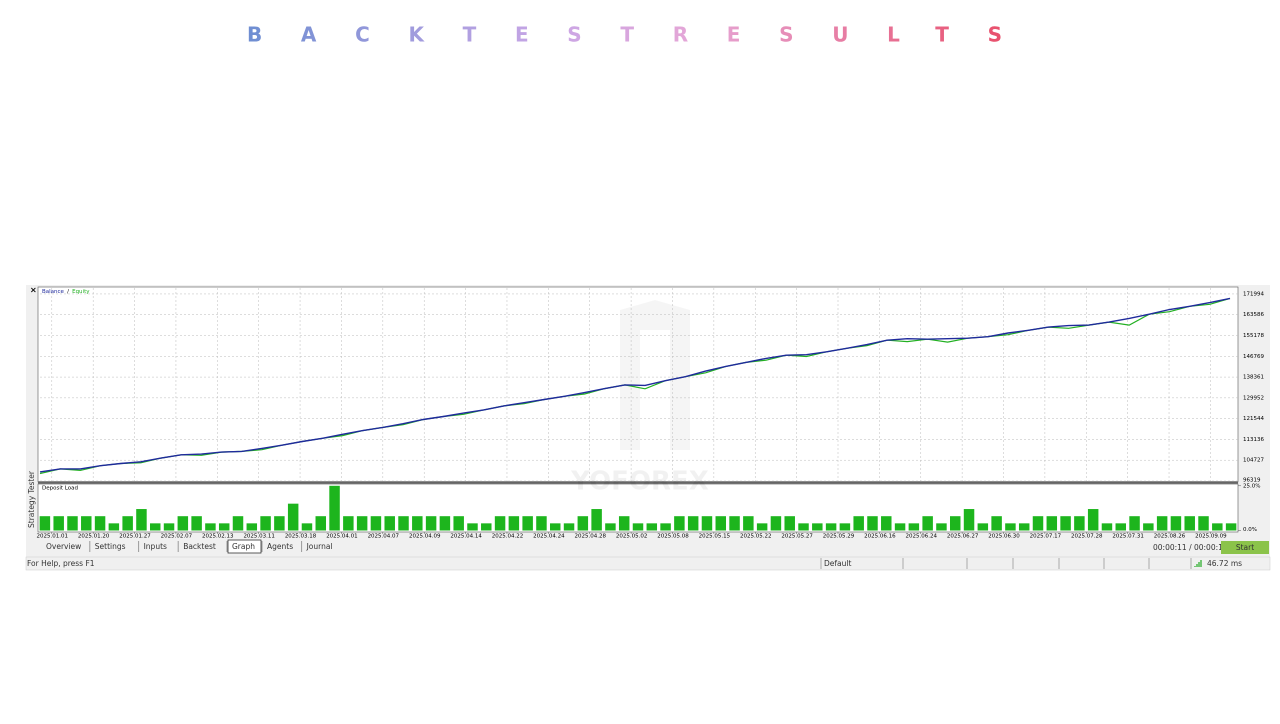  What do you see at coordinates (199, 546) in the screenshot?
I see `tab: Backtest` at bounding box center [199, 546].